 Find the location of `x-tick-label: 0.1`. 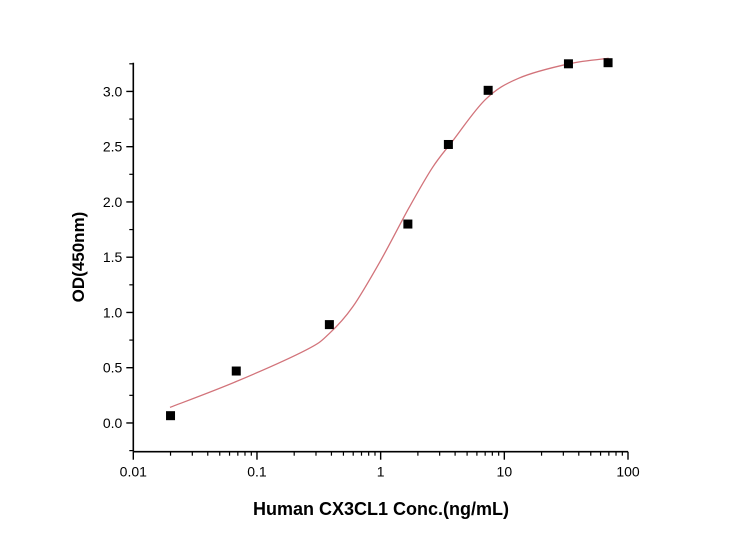

x-tick-label: 0.1 is located at coordinates (257, 472).